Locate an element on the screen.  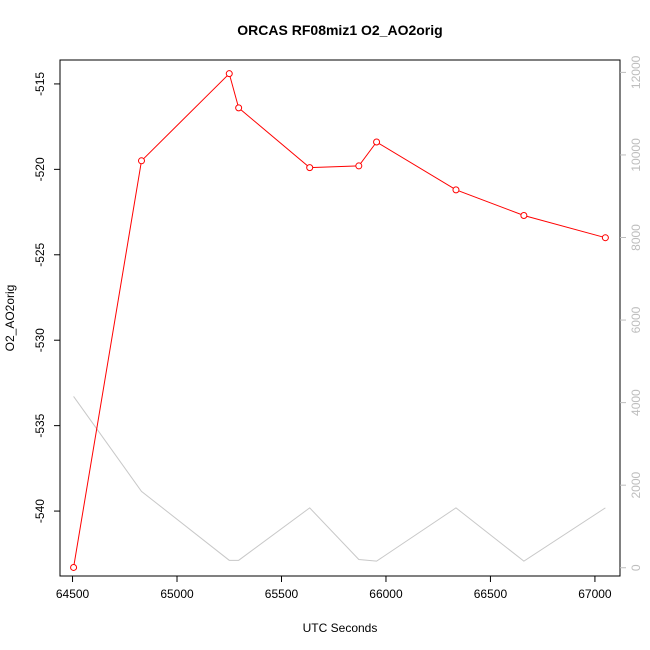
x-axis-label: UTC Seconds is located at coordinates (340, 628).